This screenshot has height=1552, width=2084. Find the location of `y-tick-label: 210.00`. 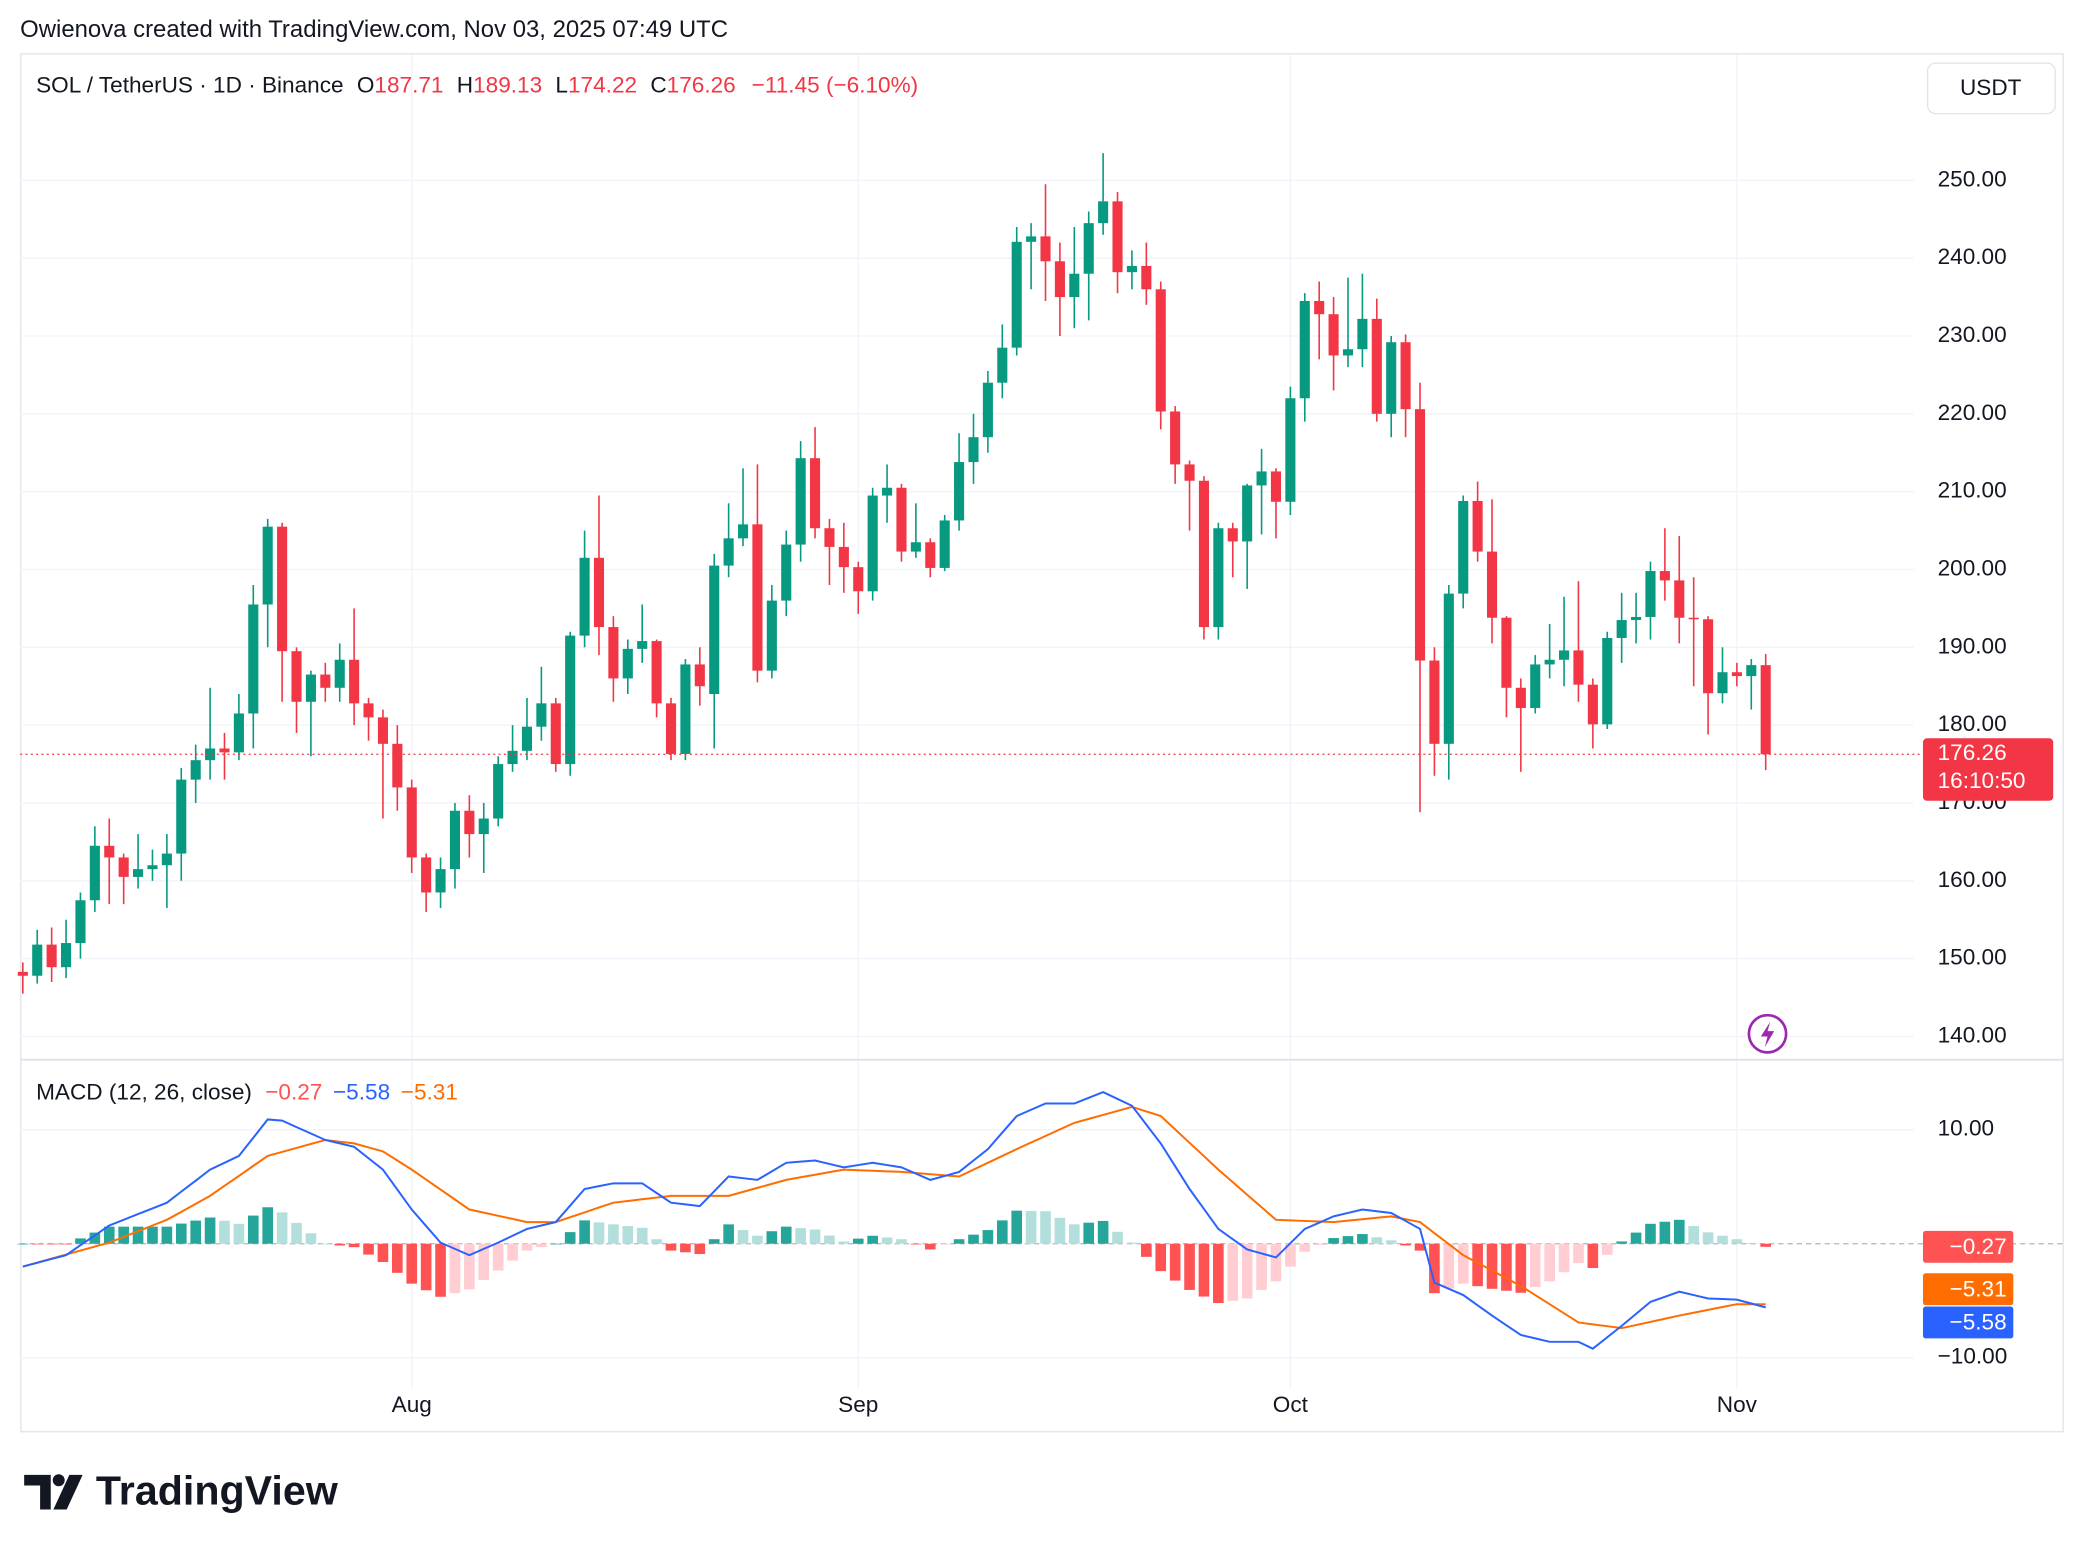

y-tick-label: 210.00 is located at coordinates (1972, 490).